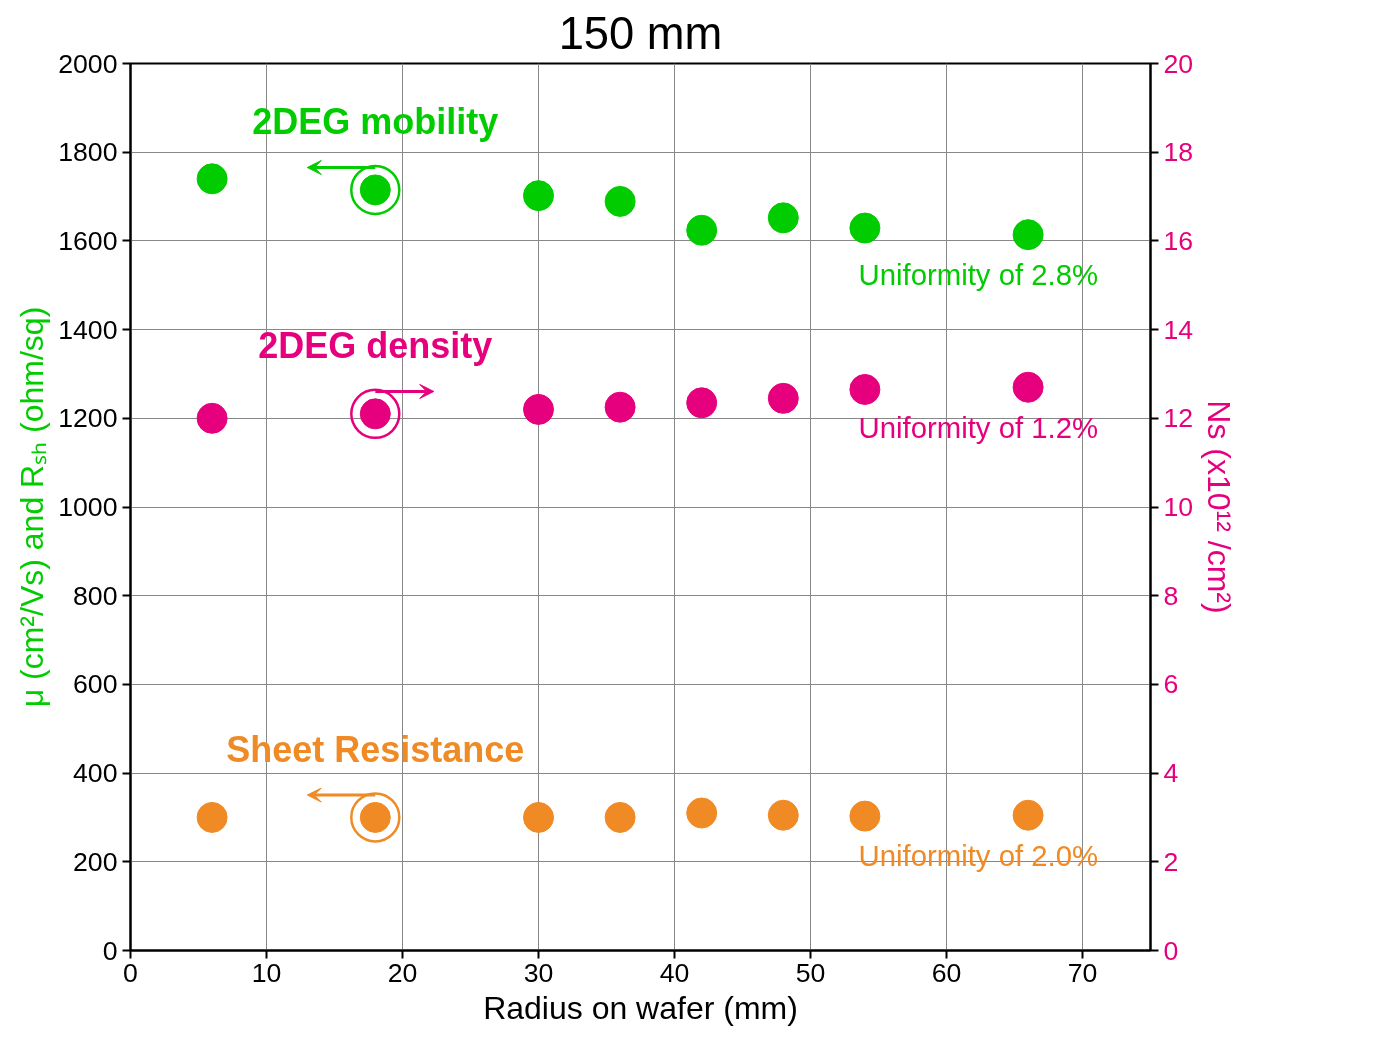 This screenshot has height=1062, width=1378. Describe the element at coordinates (88, 418) in the screenshot. I see `y-tick-label: 1200` at that location.